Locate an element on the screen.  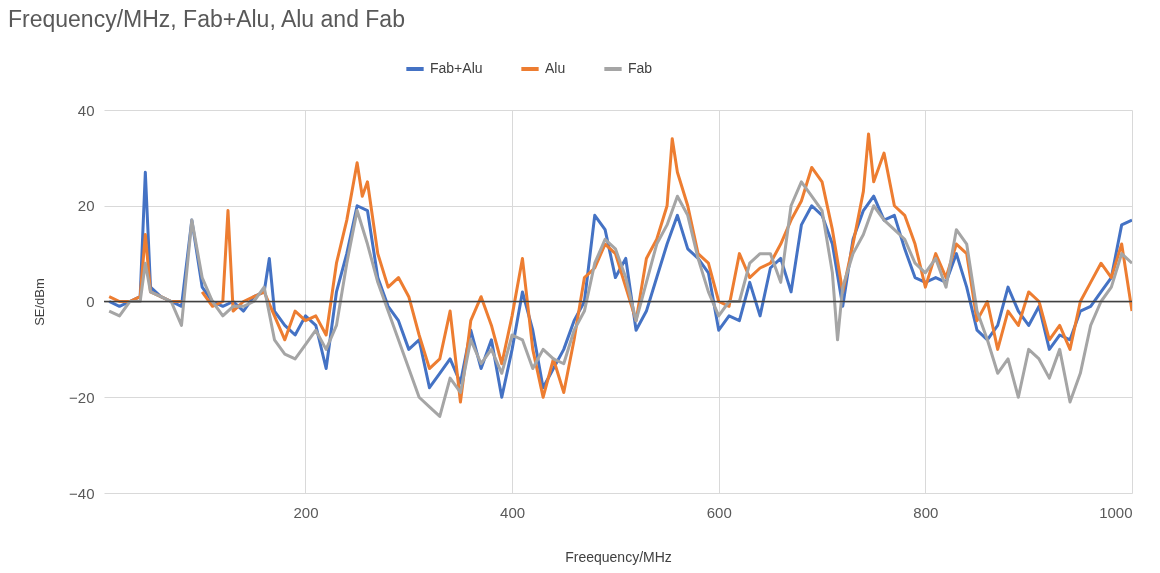
y-tick-label: −40 is located at coordinates (82, 493).